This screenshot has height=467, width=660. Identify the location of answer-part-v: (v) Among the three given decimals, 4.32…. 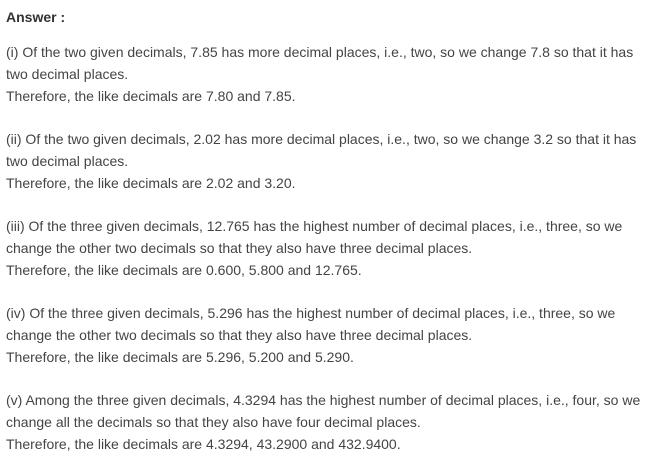
(330, 422).